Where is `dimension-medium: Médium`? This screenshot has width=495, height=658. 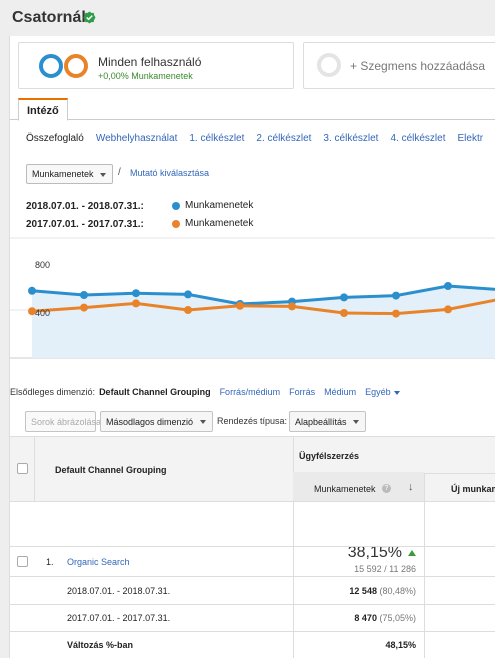
dimension-medium: Médium is located at coordinates (340, 392).